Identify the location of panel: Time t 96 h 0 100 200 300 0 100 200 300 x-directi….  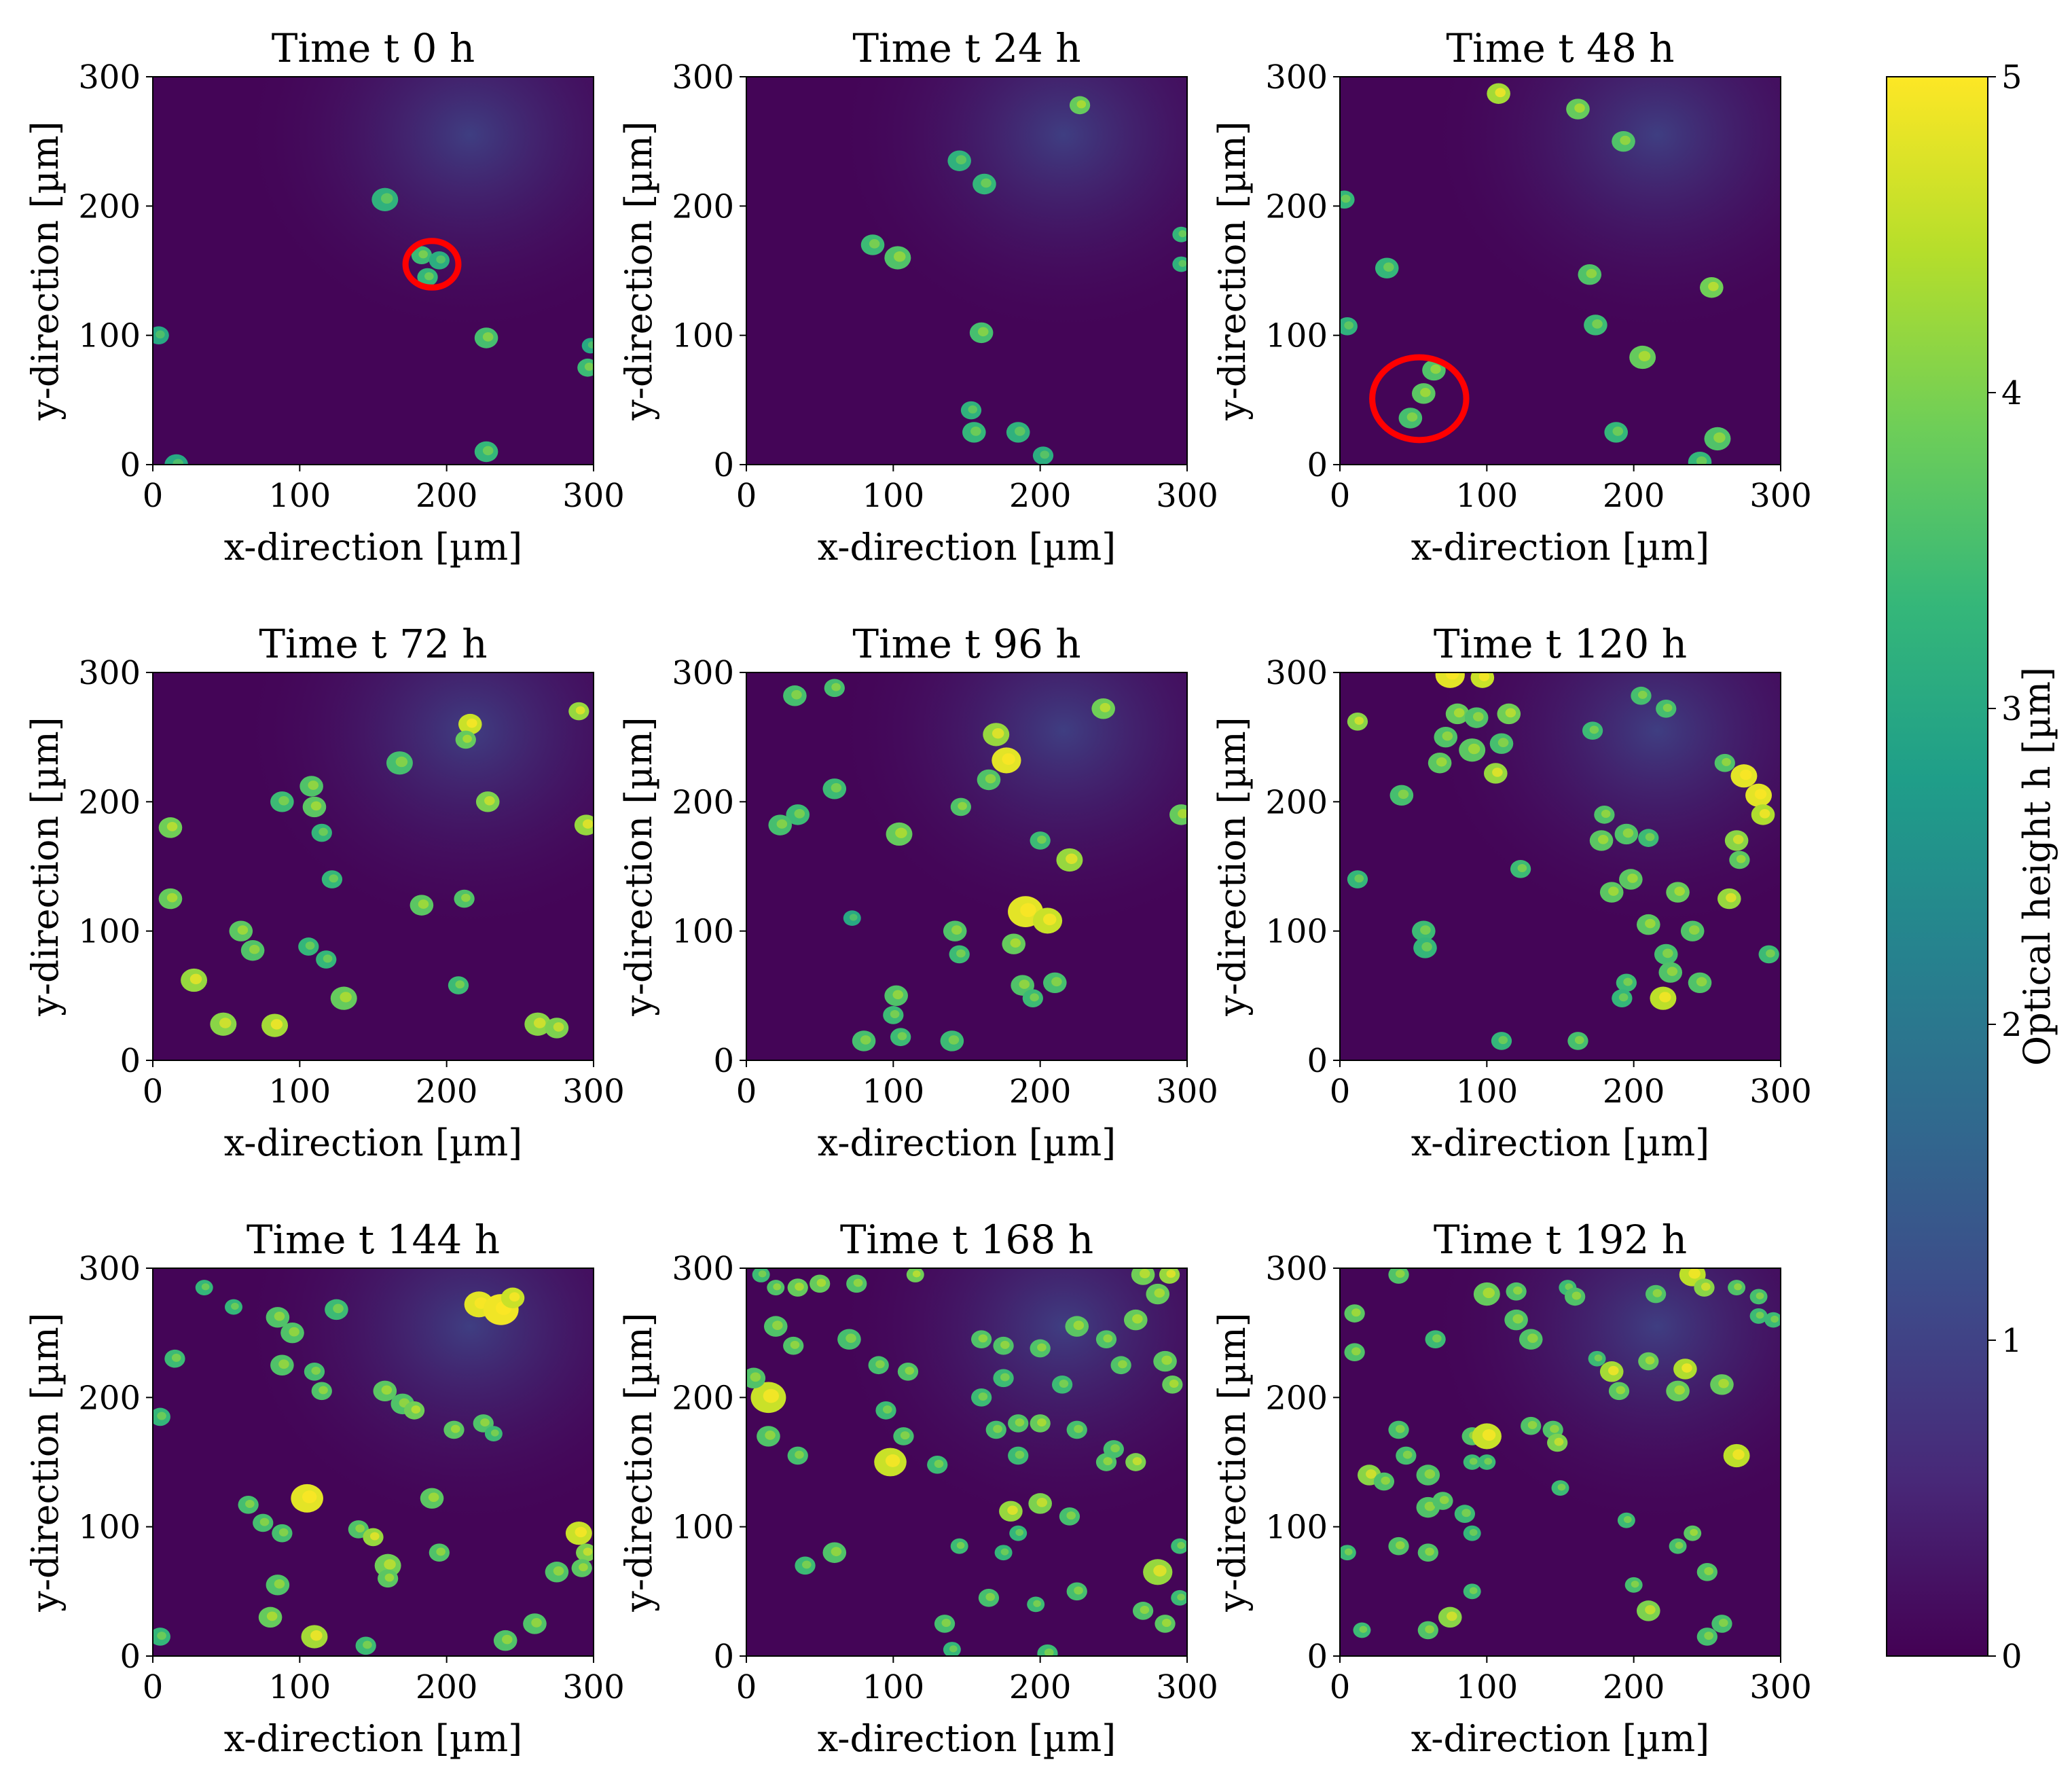
(918, 892).